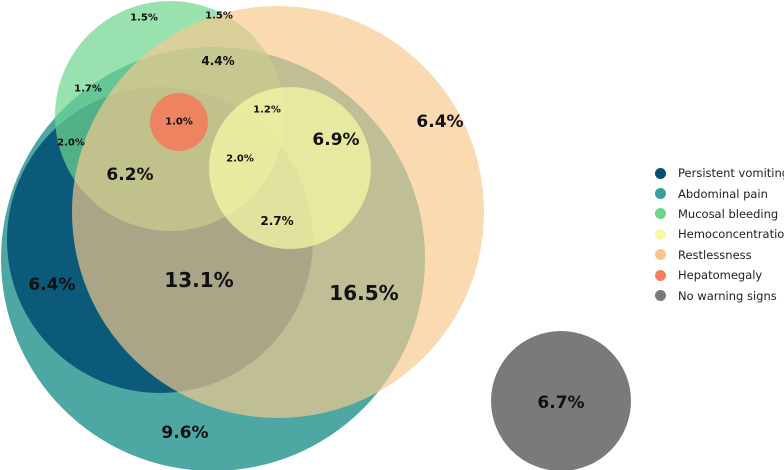 This screenshot has height=470, width=784. What do you see at coordinates (728, 213) in the screenshot?
I see `legend-label: Mucosal bleeding` at bounding box center [728, 213].